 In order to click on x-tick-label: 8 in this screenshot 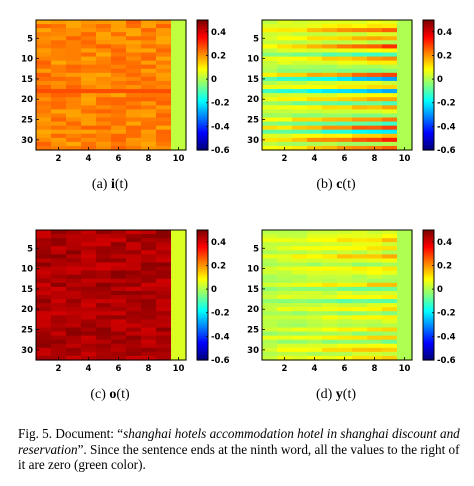, I will do `click(375, 369)`.